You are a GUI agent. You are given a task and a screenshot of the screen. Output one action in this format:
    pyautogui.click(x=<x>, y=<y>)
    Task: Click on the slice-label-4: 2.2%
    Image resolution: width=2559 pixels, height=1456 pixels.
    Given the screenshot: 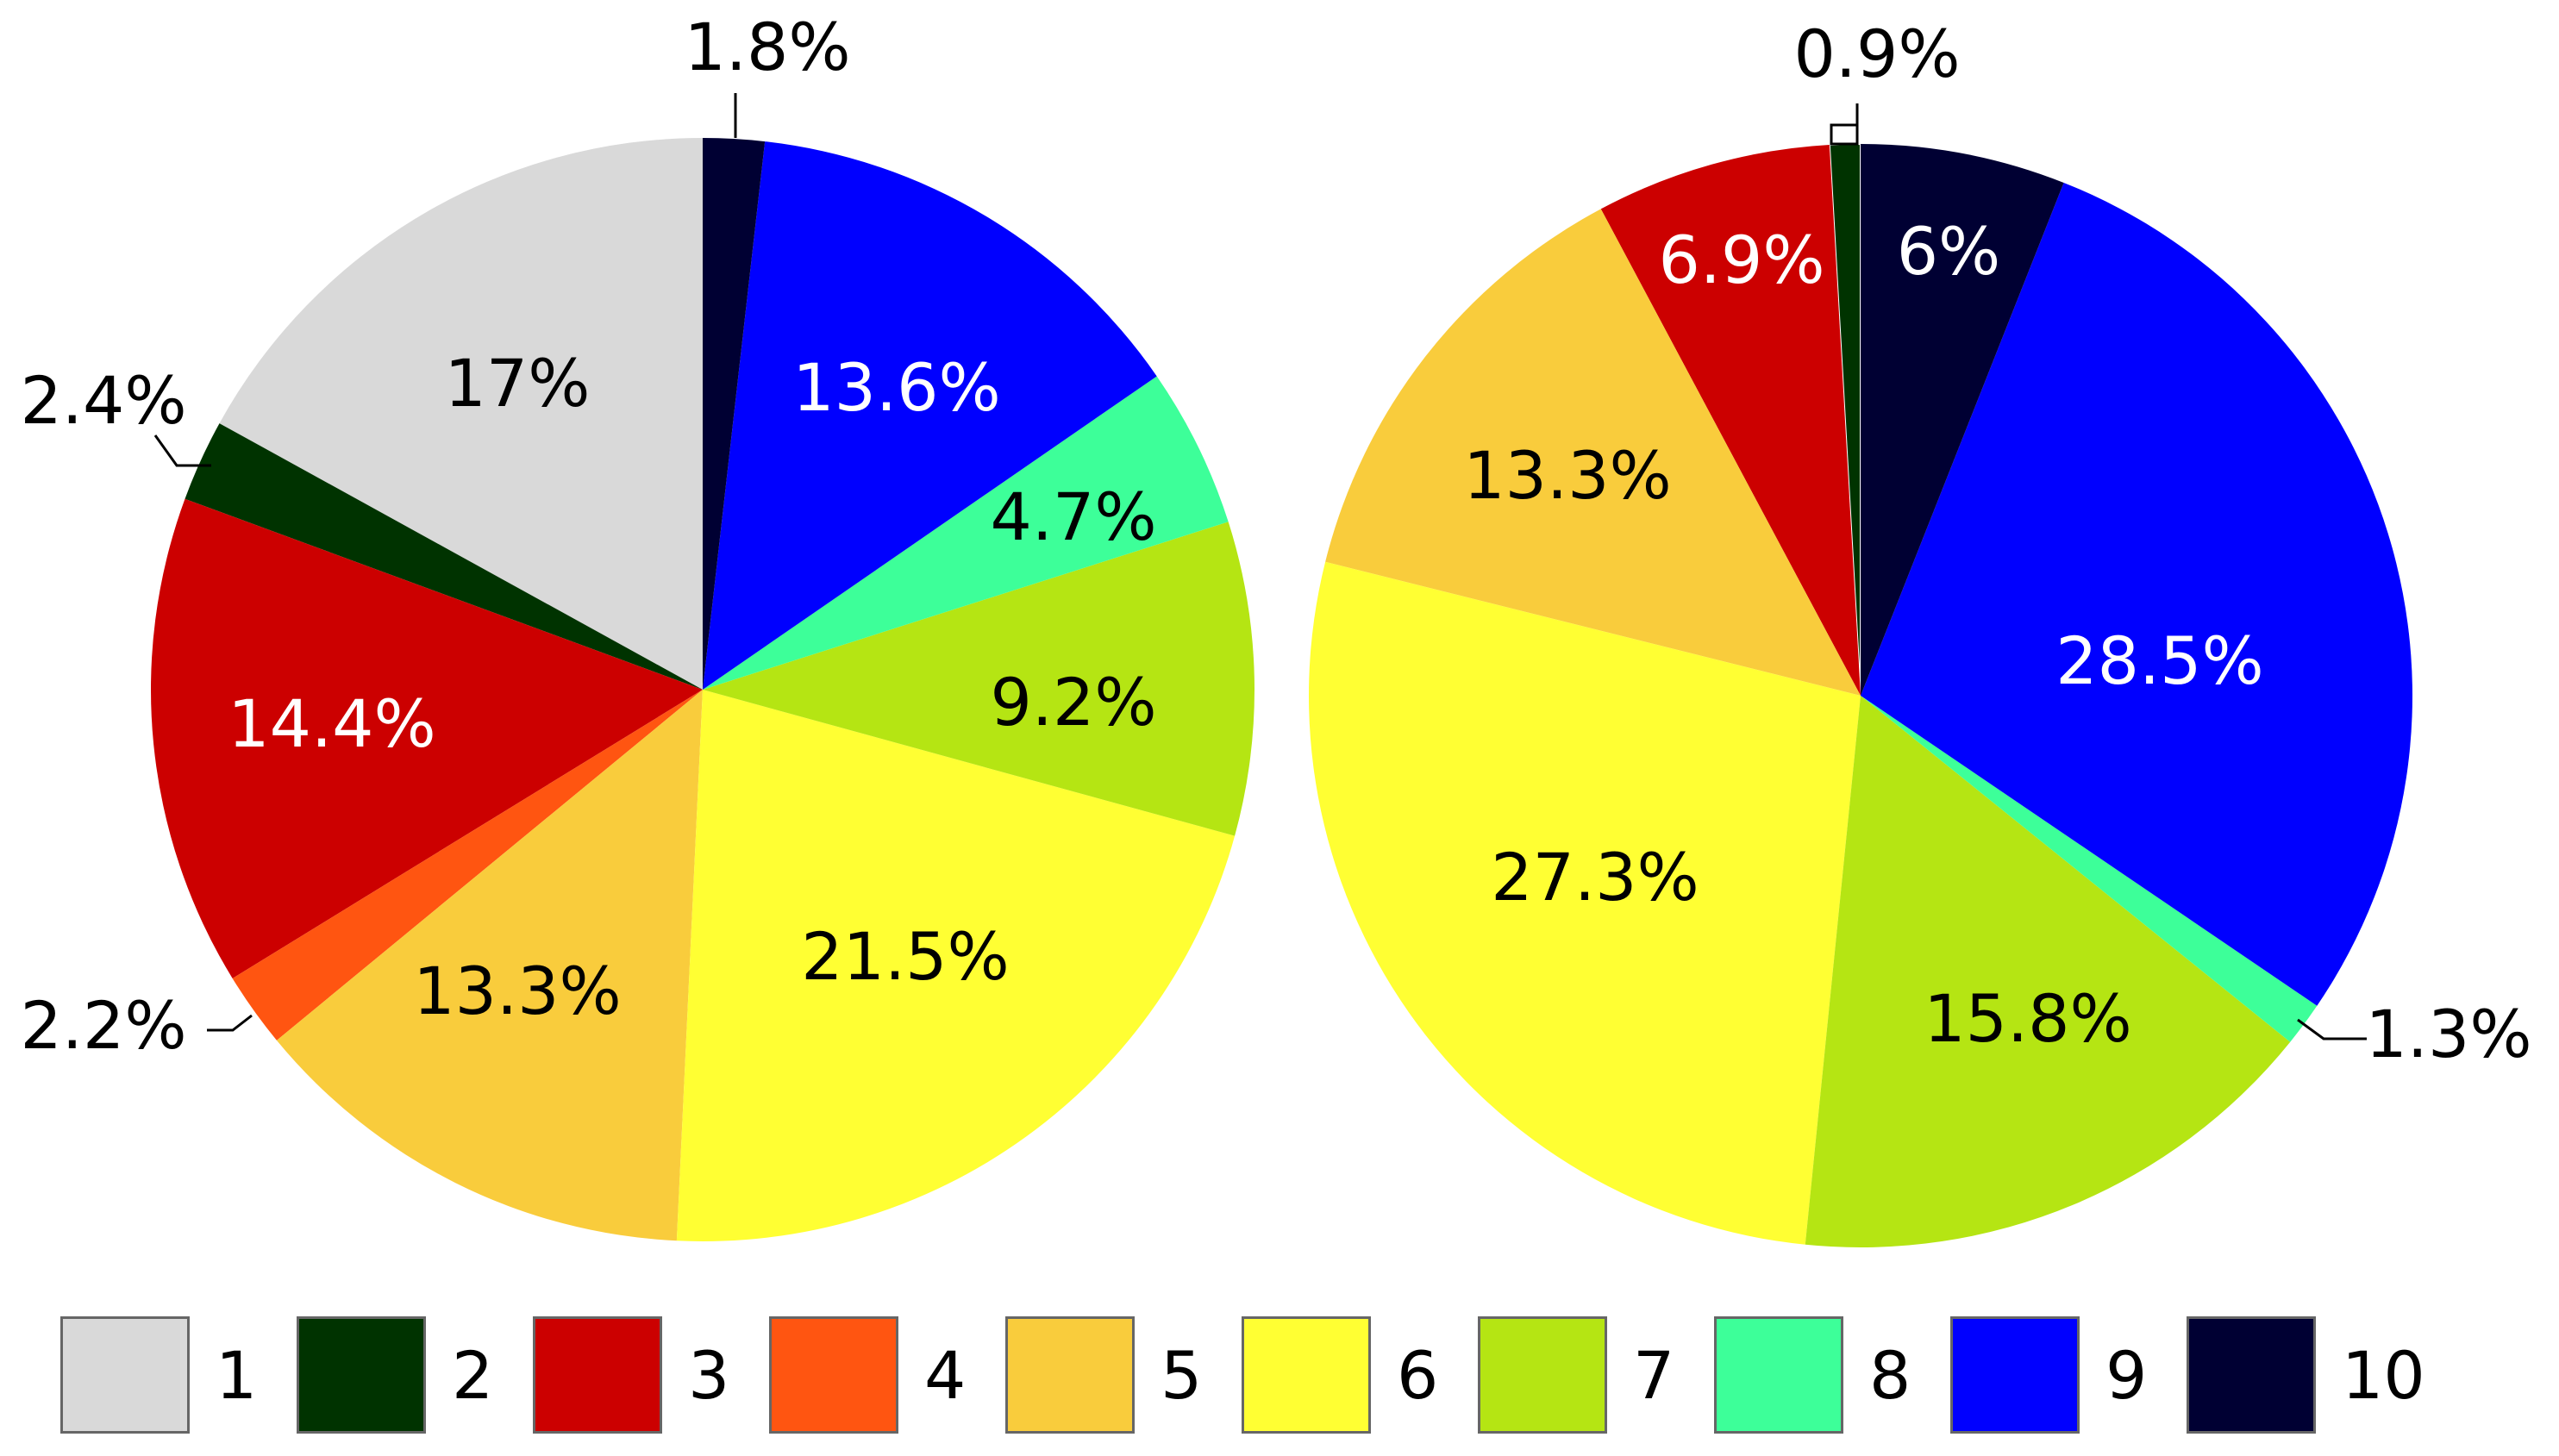 What is the action you would take?
    pyautogui.click(x=103, y=1025)
    